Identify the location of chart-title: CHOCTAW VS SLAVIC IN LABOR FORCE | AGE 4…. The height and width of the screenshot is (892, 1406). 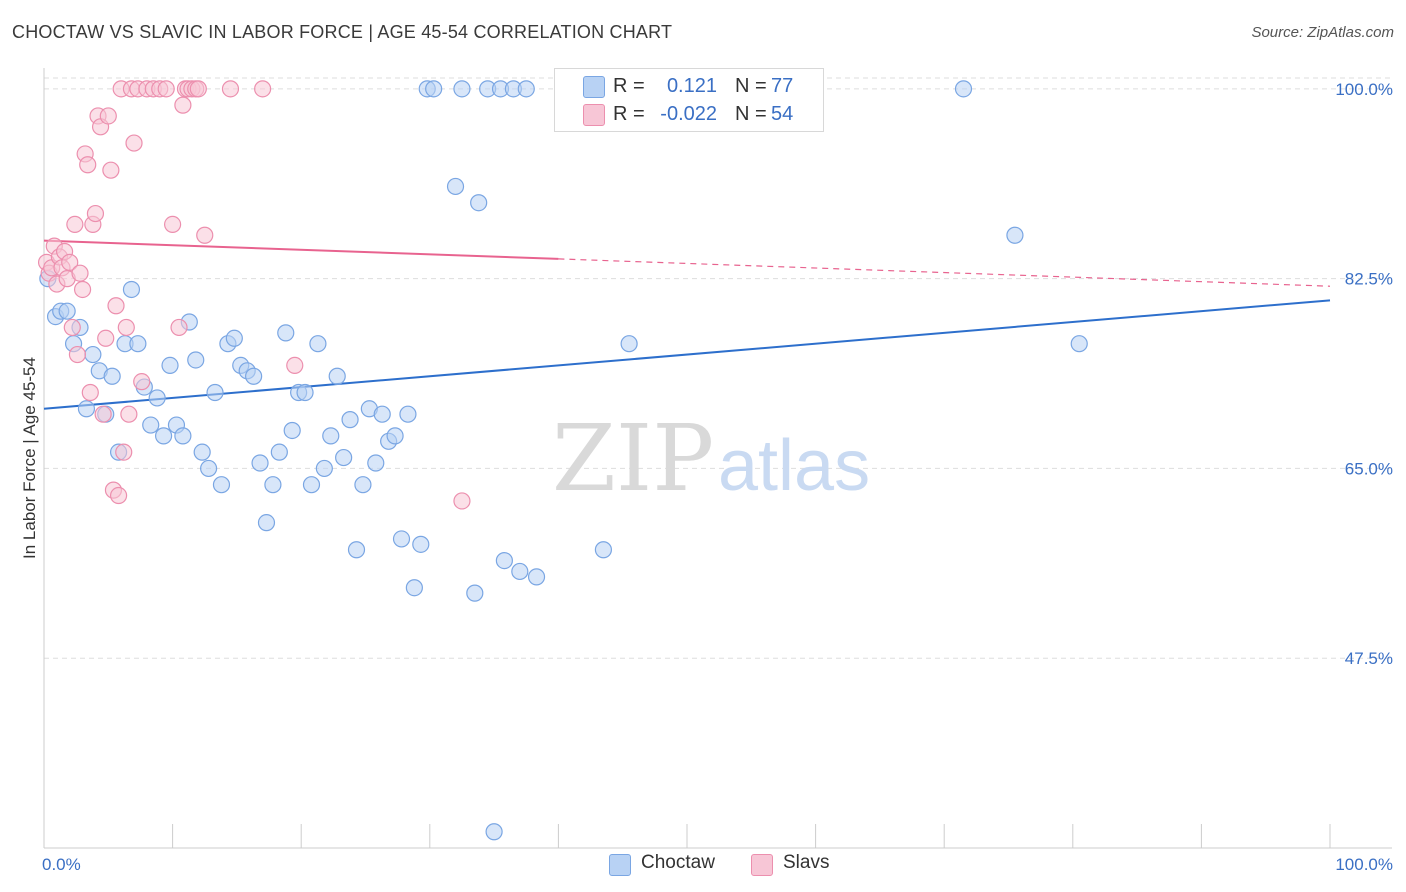
(342, 32).